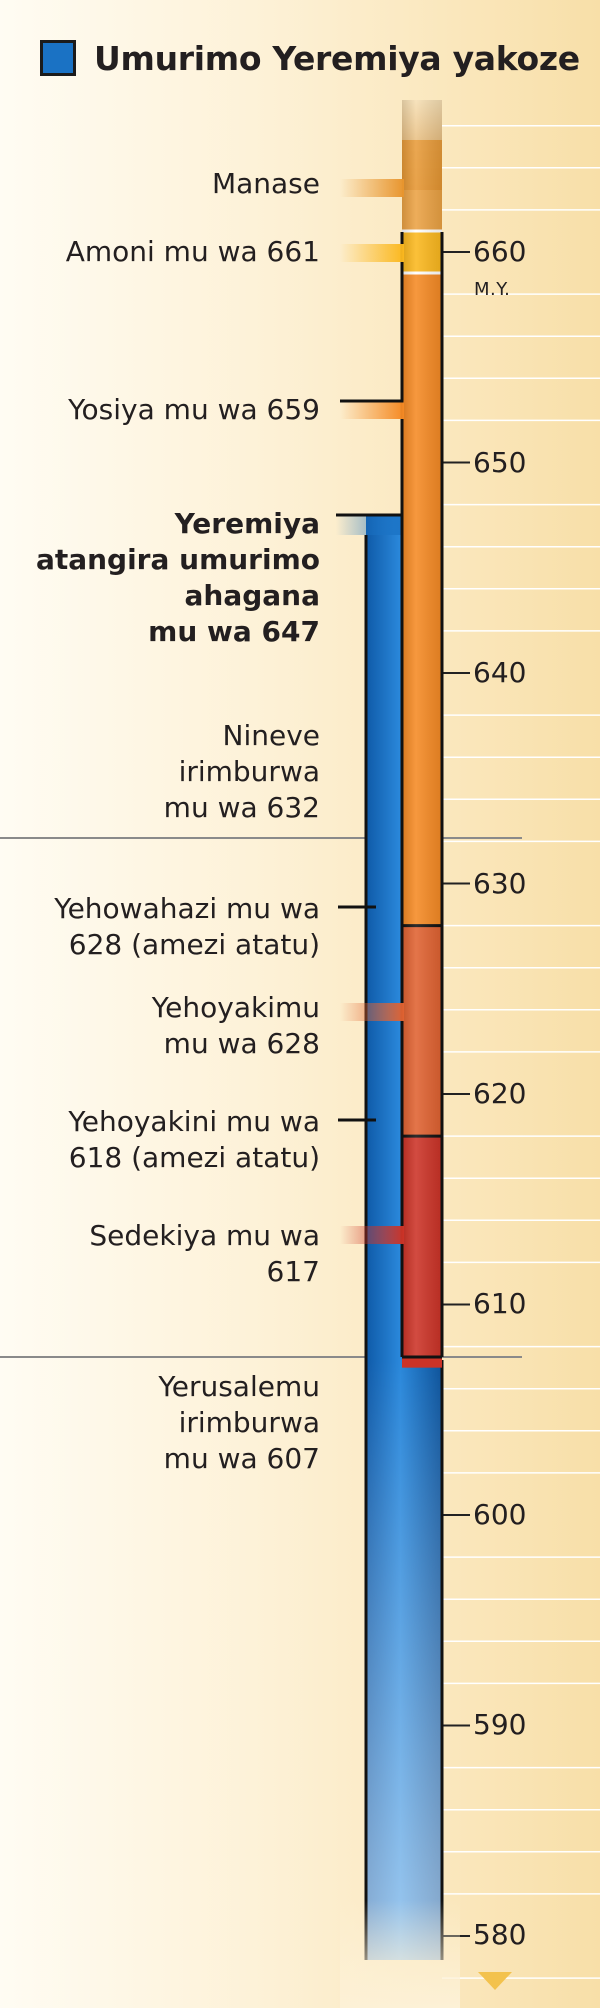 This screenshot has width=600, height=2008. What do you see at coordinates (500, 1093) in the screenshot?
I see `axis-tick-620: 620` at bounding box center [500, 1093].